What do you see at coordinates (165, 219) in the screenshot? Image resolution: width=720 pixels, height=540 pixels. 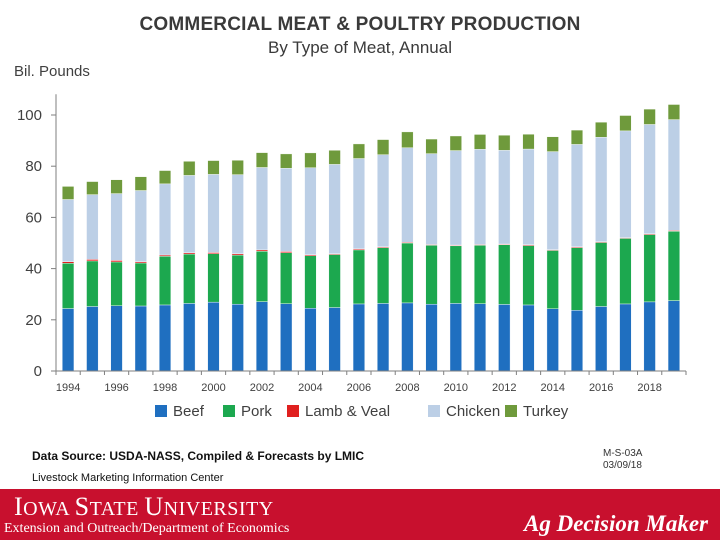 I see `bar-chicken-1998` at bounding box center [165, 219].